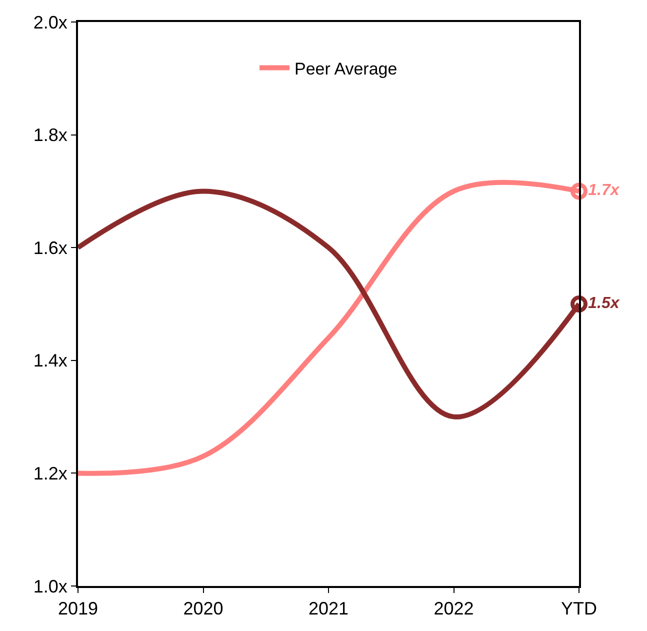  Describe the element at coordinates (454, 608) in the screenshot. I see `x-tick-label: 2022` at that location.